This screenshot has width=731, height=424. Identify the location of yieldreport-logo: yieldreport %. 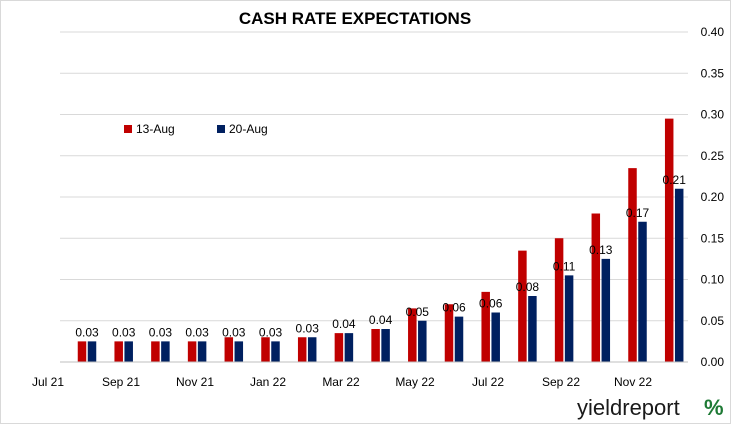
(650, 407).